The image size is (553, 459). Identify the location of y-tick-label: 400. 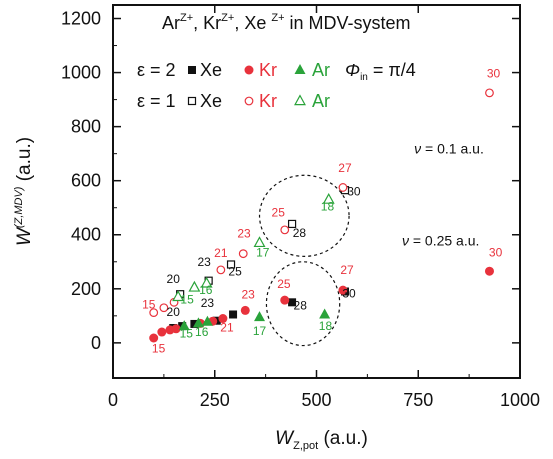
(86, 235).